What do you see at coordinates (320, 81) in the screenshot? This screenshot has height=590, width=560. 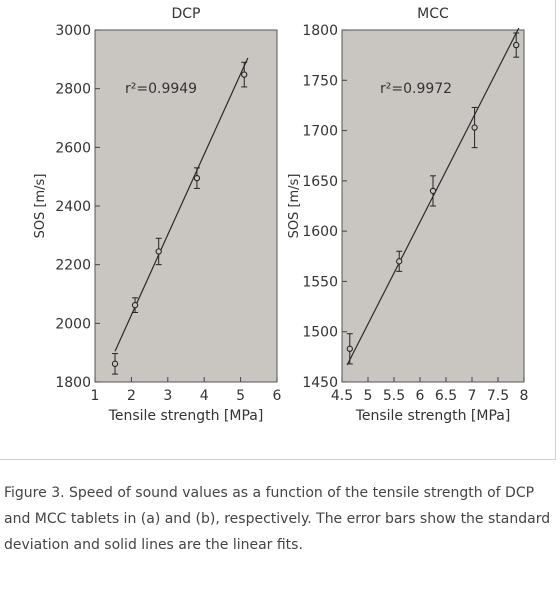 I see `y-tick-label: 1750` at bounding box center [320, 81].